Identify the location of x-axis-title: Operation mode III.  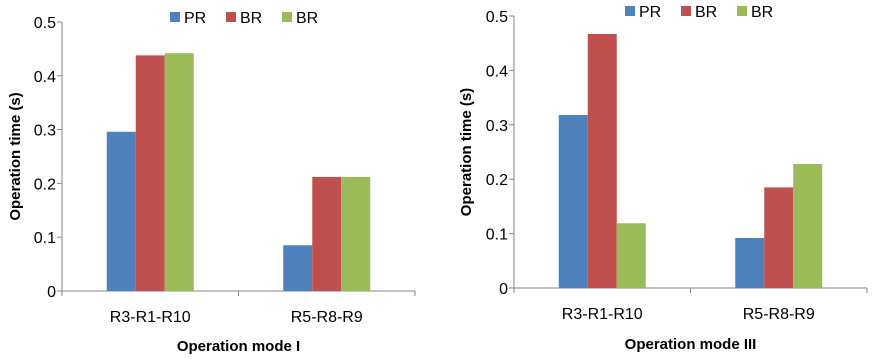
(691, 344).